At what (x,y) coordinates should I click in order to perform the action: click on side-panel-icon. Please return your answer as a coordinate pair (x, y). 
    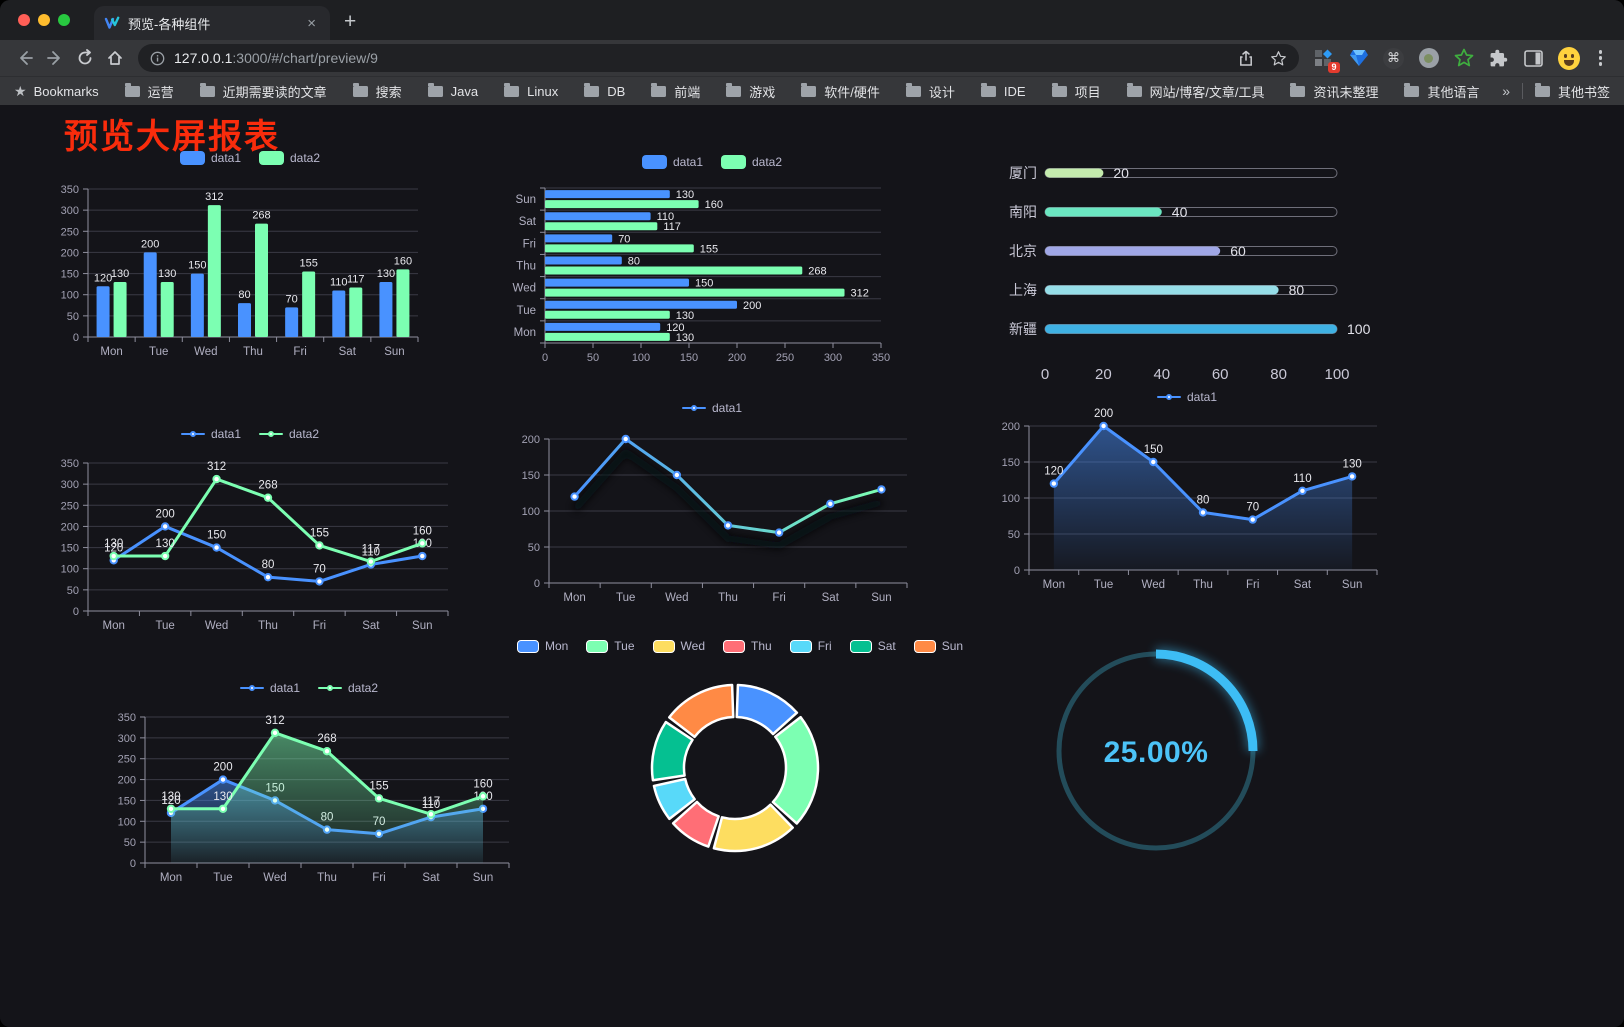
    Looking at the image, I should click on (1534, 58).